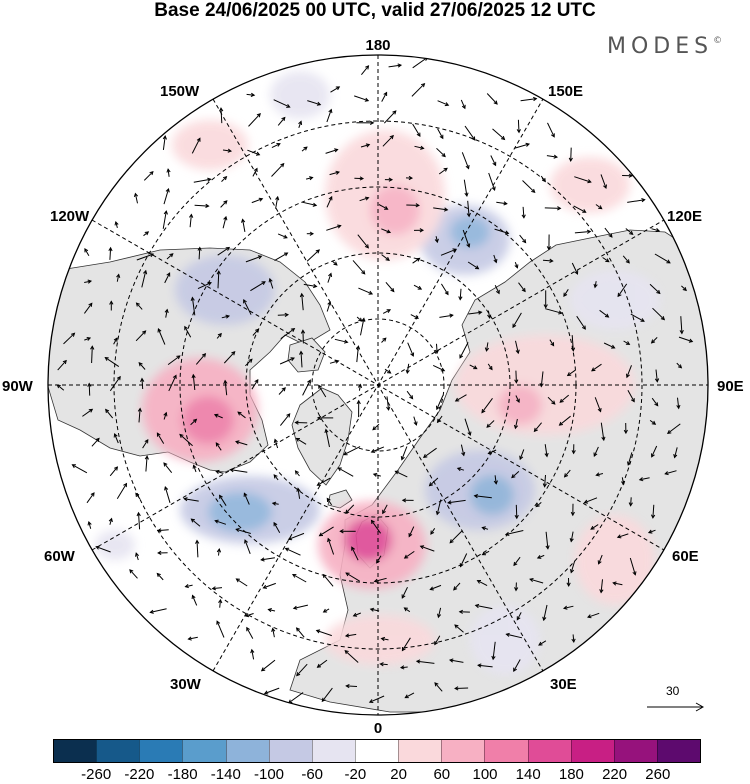 The image size is (750, 784). Describe the element at coordinates (615, 300) in the screenshot. I see `anomaly-central-asia-negative` at that location.